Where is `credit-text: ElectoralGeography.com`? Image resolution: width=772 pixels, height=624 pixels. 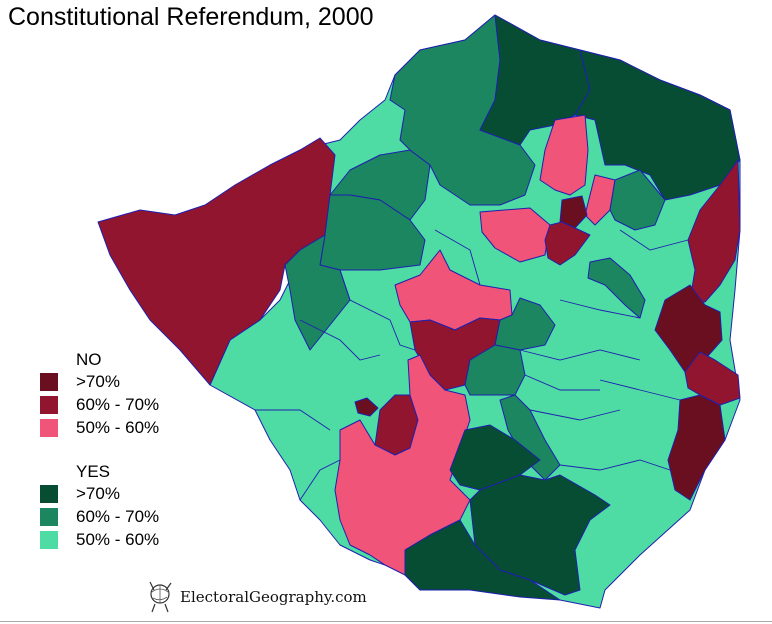 credit-text: ElectoralGeography.com is located at coordinates (273, 597).